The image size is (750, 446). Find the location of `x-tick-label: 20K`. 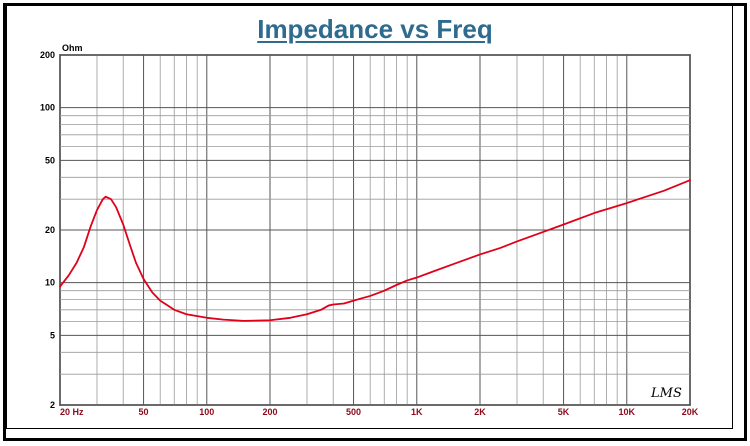

x-tick-label: 20K is located at coordinates (690, 412).